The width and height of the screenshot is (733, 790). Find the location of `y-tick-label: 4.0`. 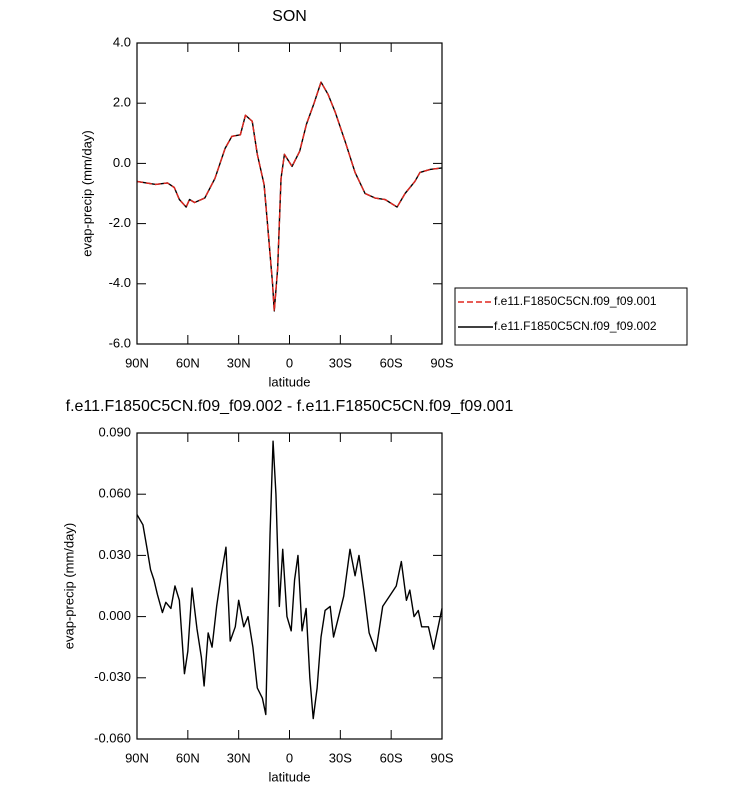

y-tick-label: 4.0 is located at coordinates (122, 41).